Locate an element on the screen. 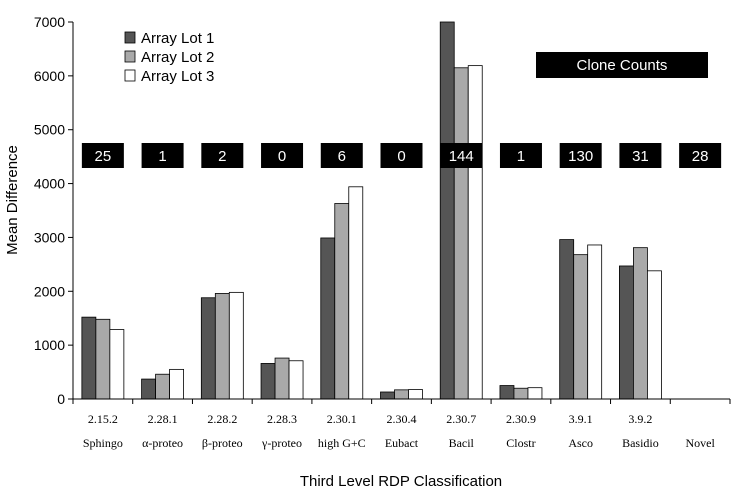  clone-counts-title: Clone Counts is located at coordinates (622, 65).